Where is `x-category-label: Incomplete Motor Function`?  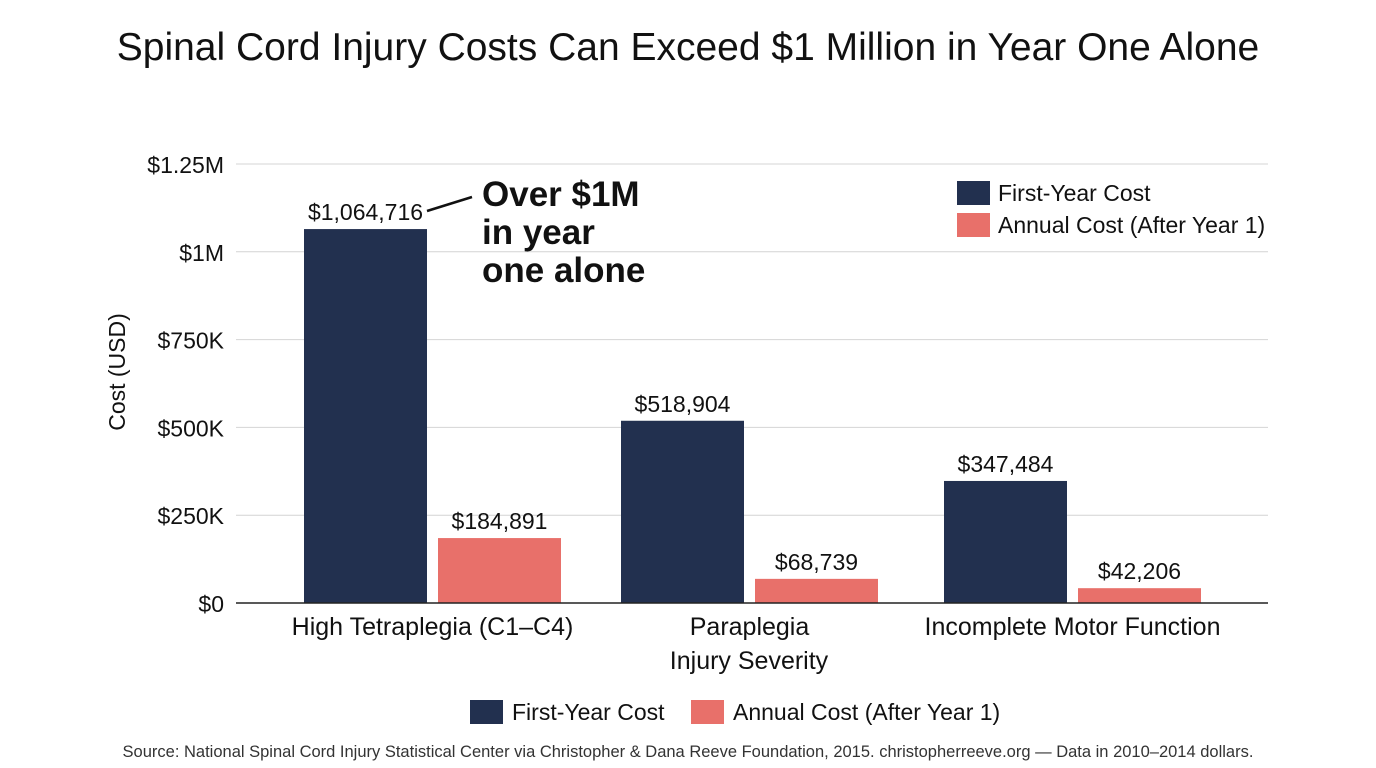 x-category-label: Incomplete Motor Function is located at coordinates (1073, 627).